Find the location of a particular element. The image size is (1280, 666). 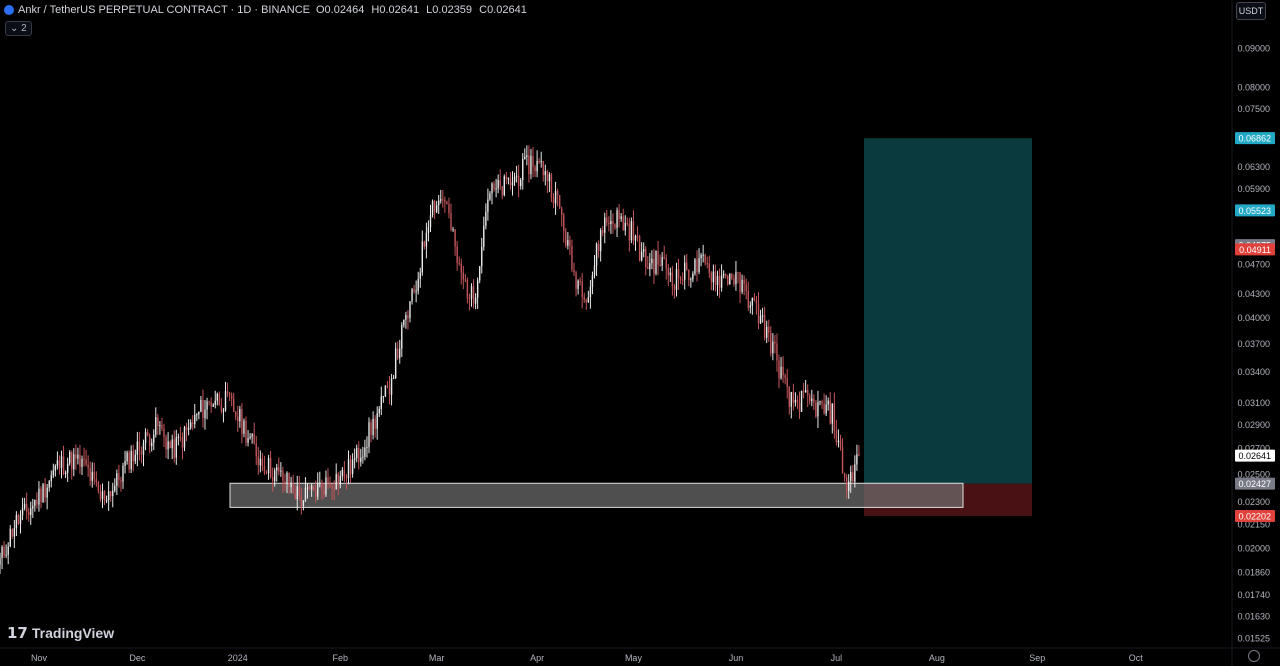

price-tick-label: 0.01740 is located at coordinates (1253, 595).